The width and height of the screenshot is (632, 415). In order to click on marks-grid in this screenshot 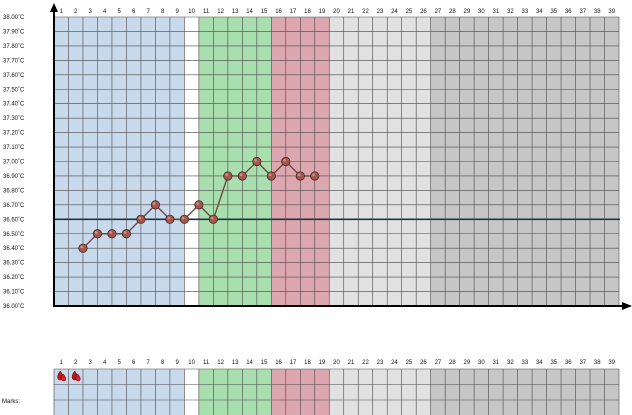, I will do `click(336, 391)`.